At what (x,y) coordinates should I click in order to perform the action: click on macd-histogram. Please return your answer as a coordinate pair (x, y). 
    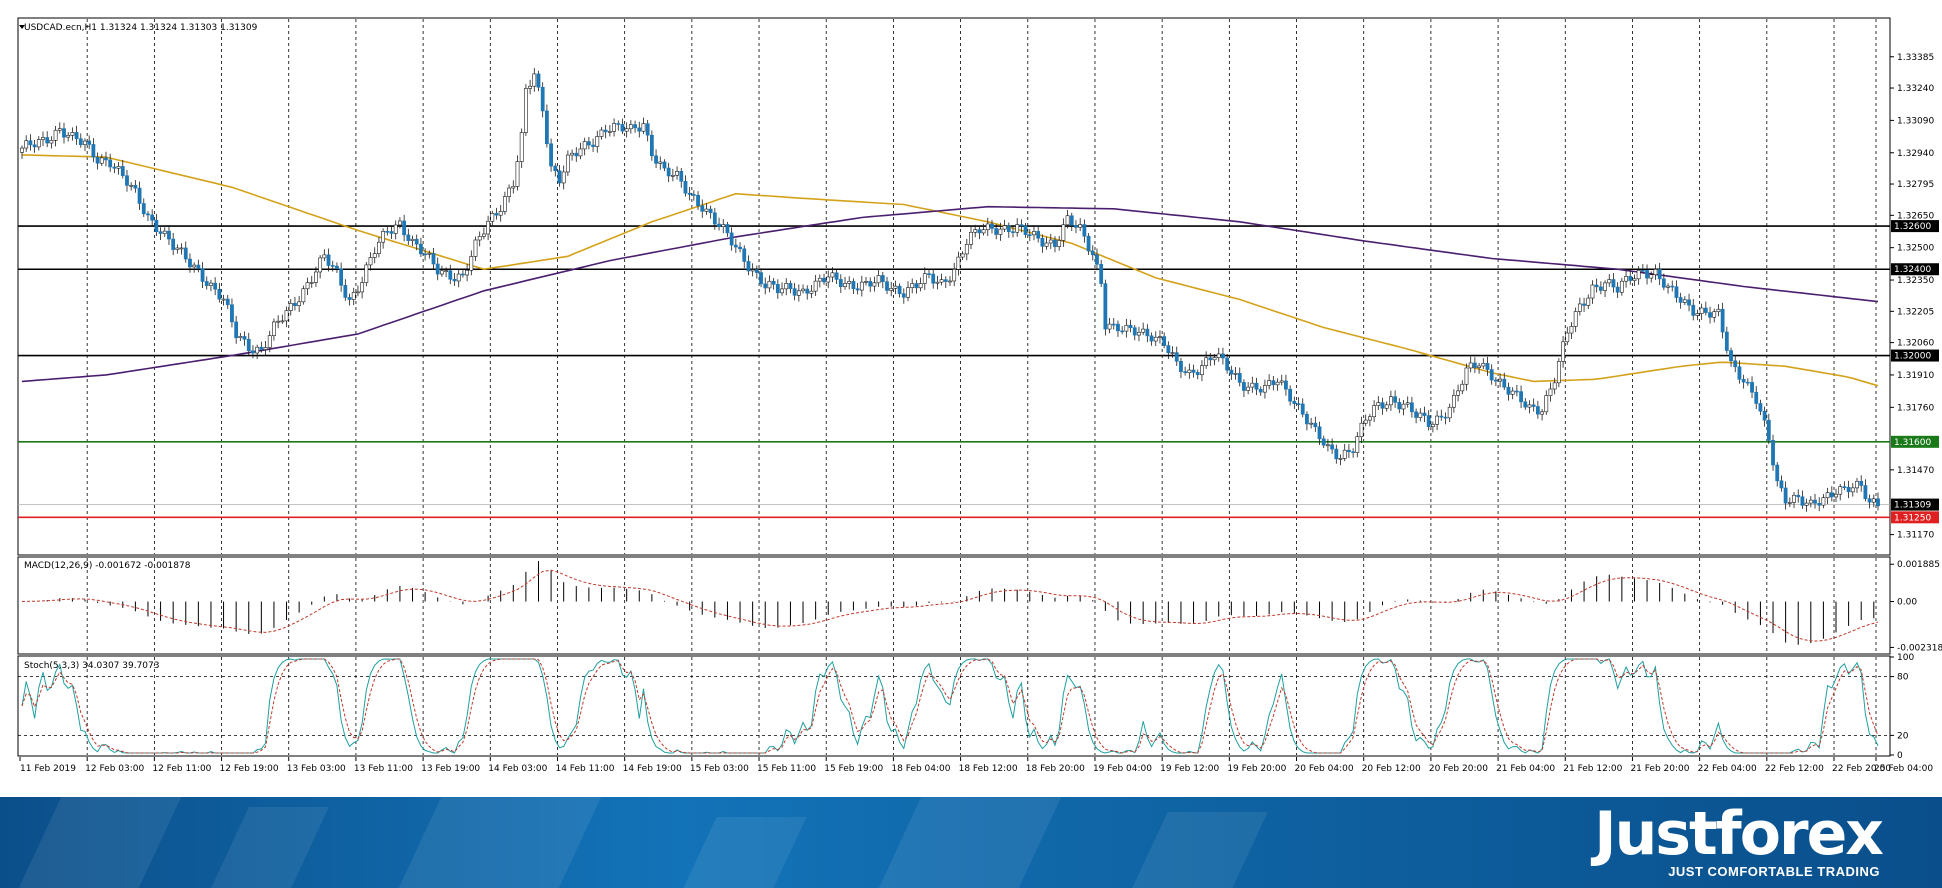
    Looking at the image, I should click on (950, 603).